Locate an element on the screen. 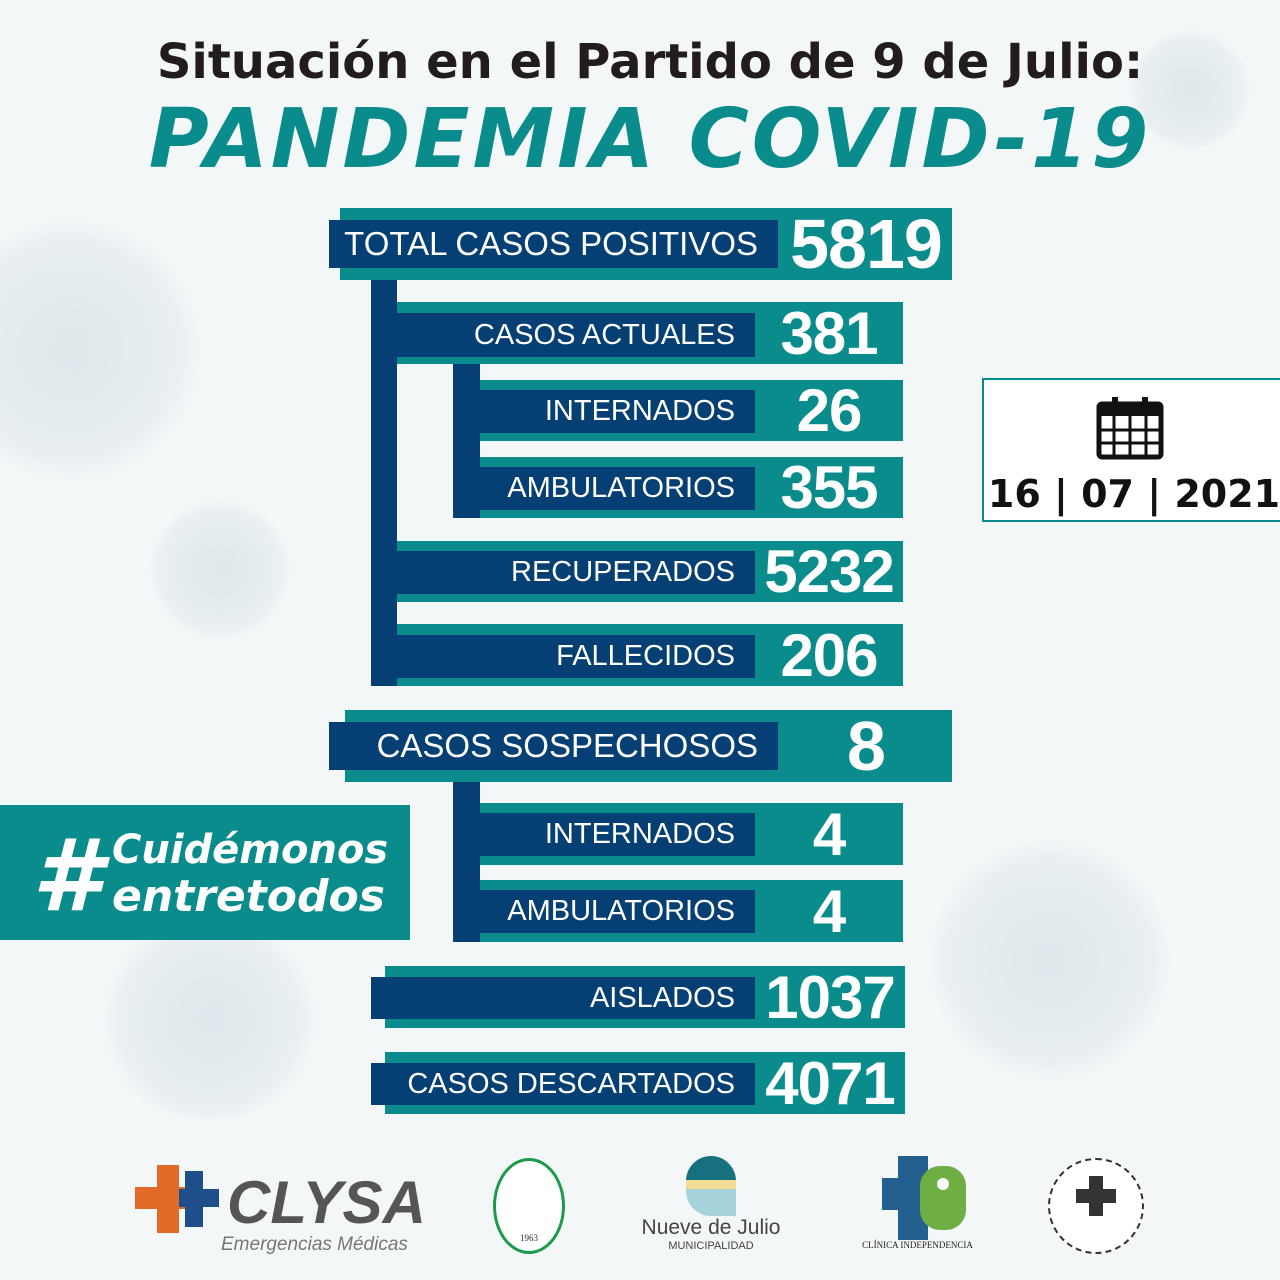  date-box: 16 | 07 | 2021 is located at coordinates (1131, 450).